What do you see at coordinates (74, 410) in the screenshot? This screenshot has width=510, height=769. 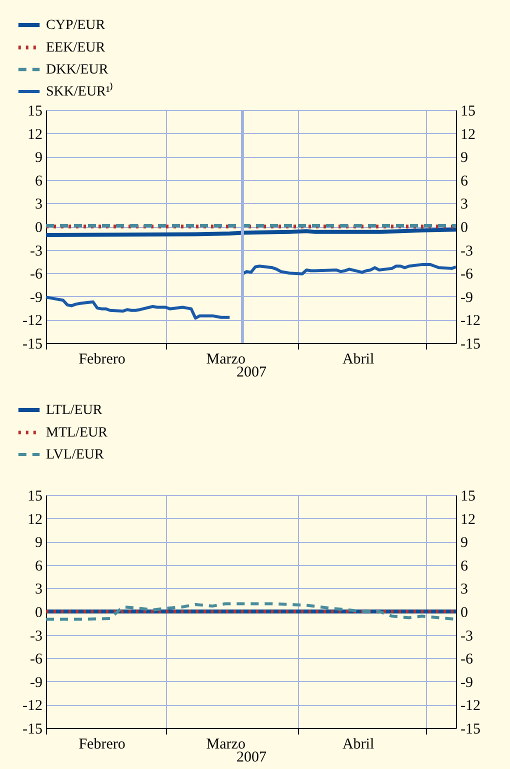 I see `legend-label: LTL/EUR` at bounding box center [74, 410].